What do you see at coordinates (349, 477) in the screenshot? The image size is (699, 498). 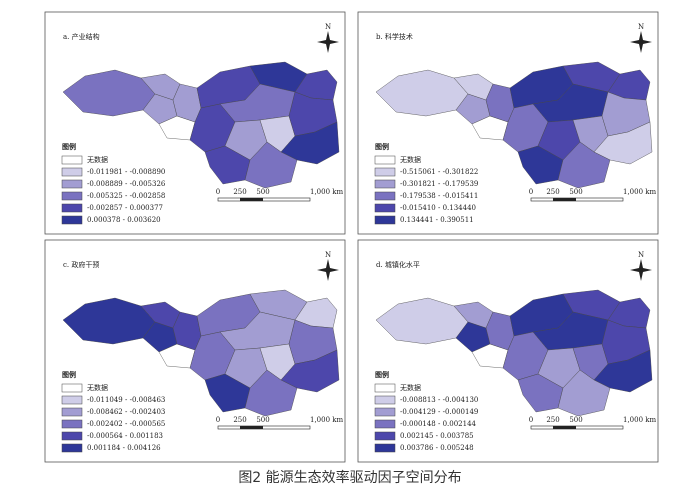 I see `caption: 图2 能源生态效率驱动因子空间分布` at bounding box center [349, 477].